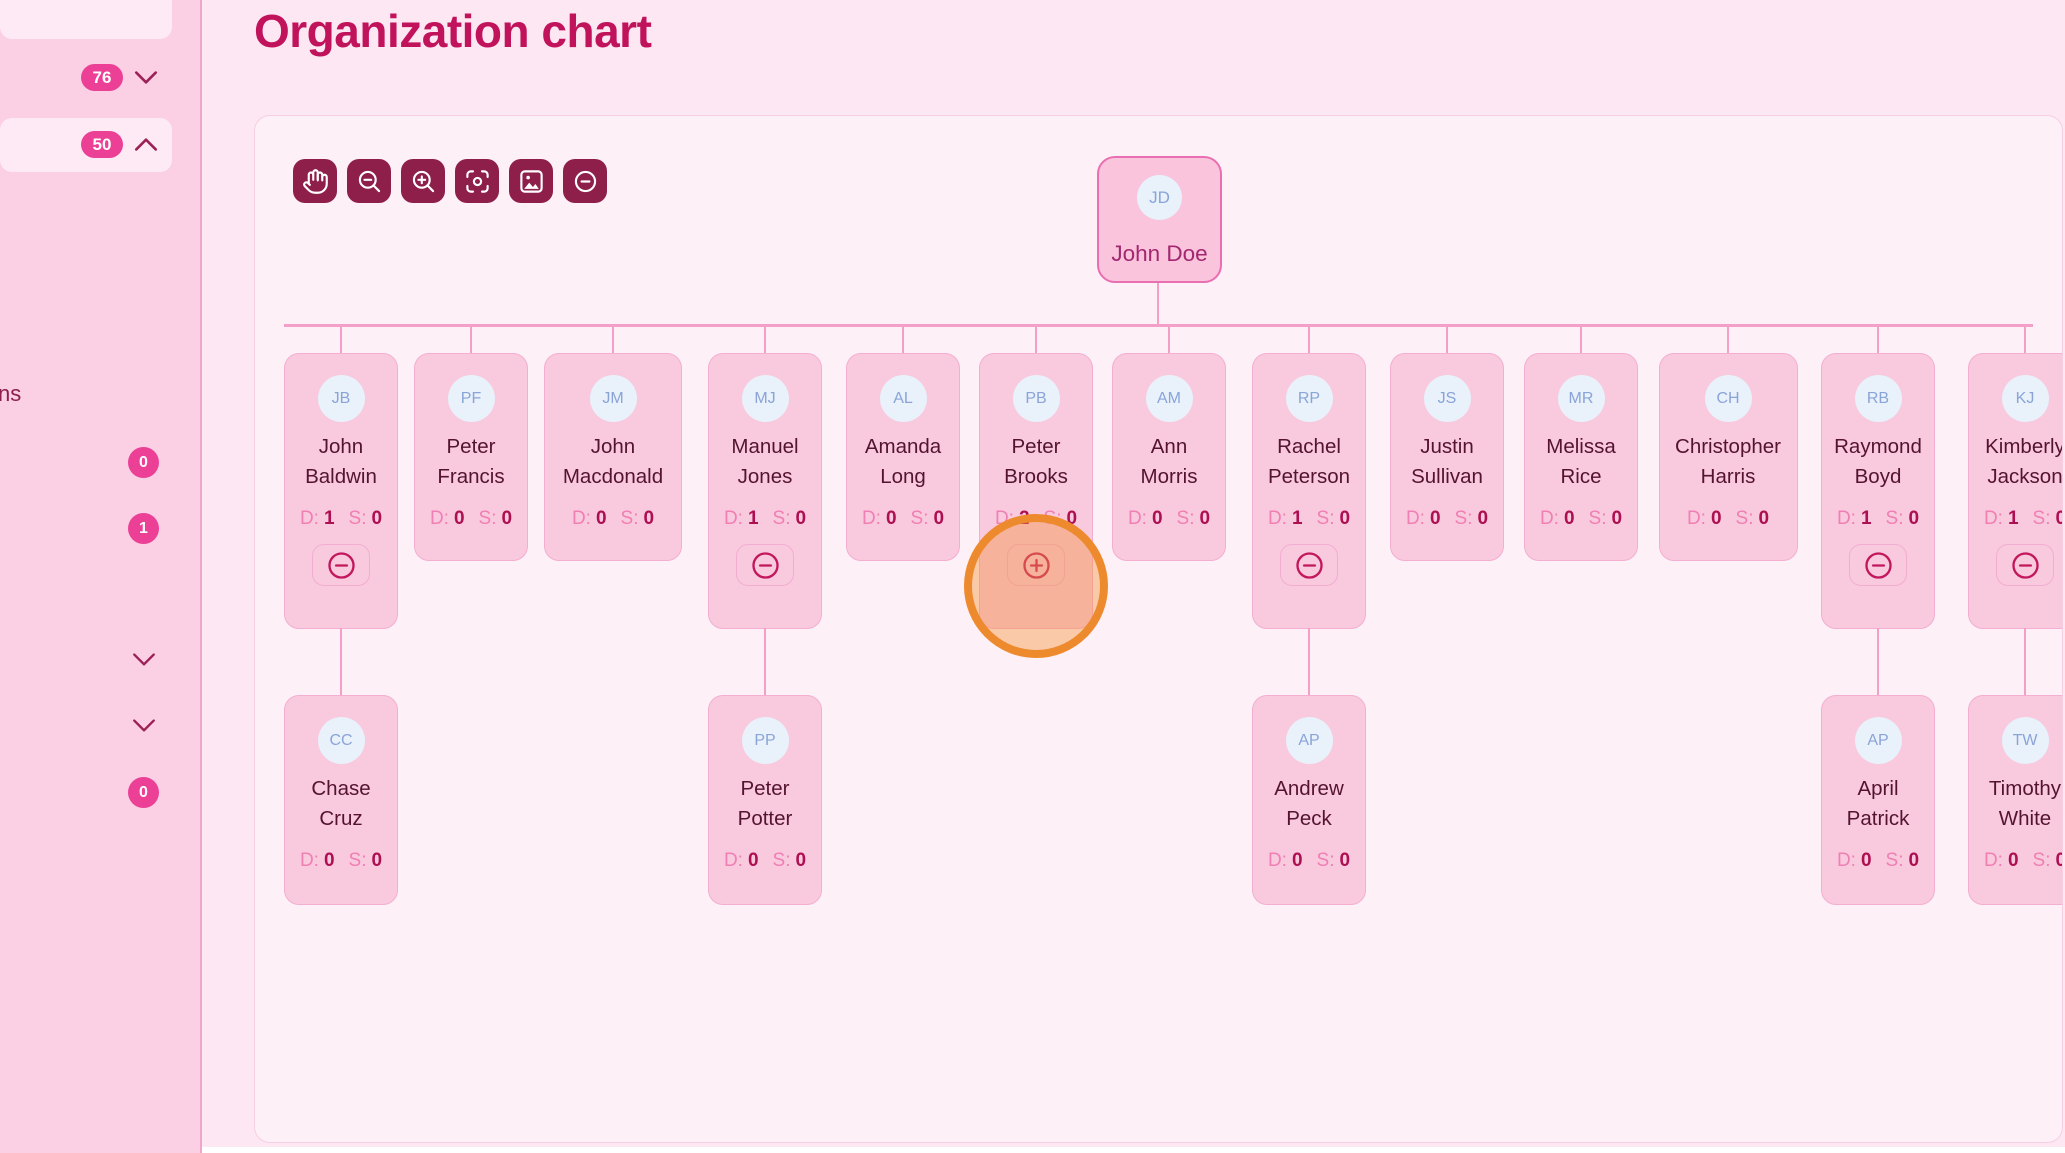 This screenshot has width=2065, height=1153. Describe the element at coordinates (1309, 800) in the screenshot. I see `org-node: AP Andrew Peck D: 0 S: 0` at that location.